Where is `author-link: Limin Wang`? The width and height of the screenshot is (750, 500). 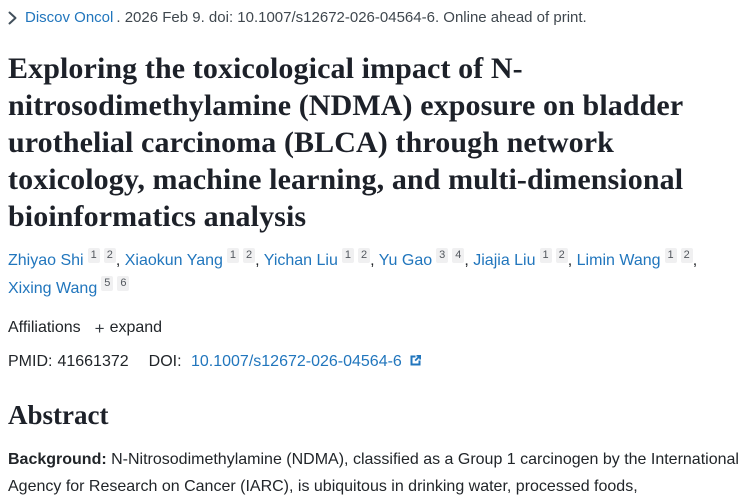
author-link: Limin Wang is located at coordinates (618, 260).